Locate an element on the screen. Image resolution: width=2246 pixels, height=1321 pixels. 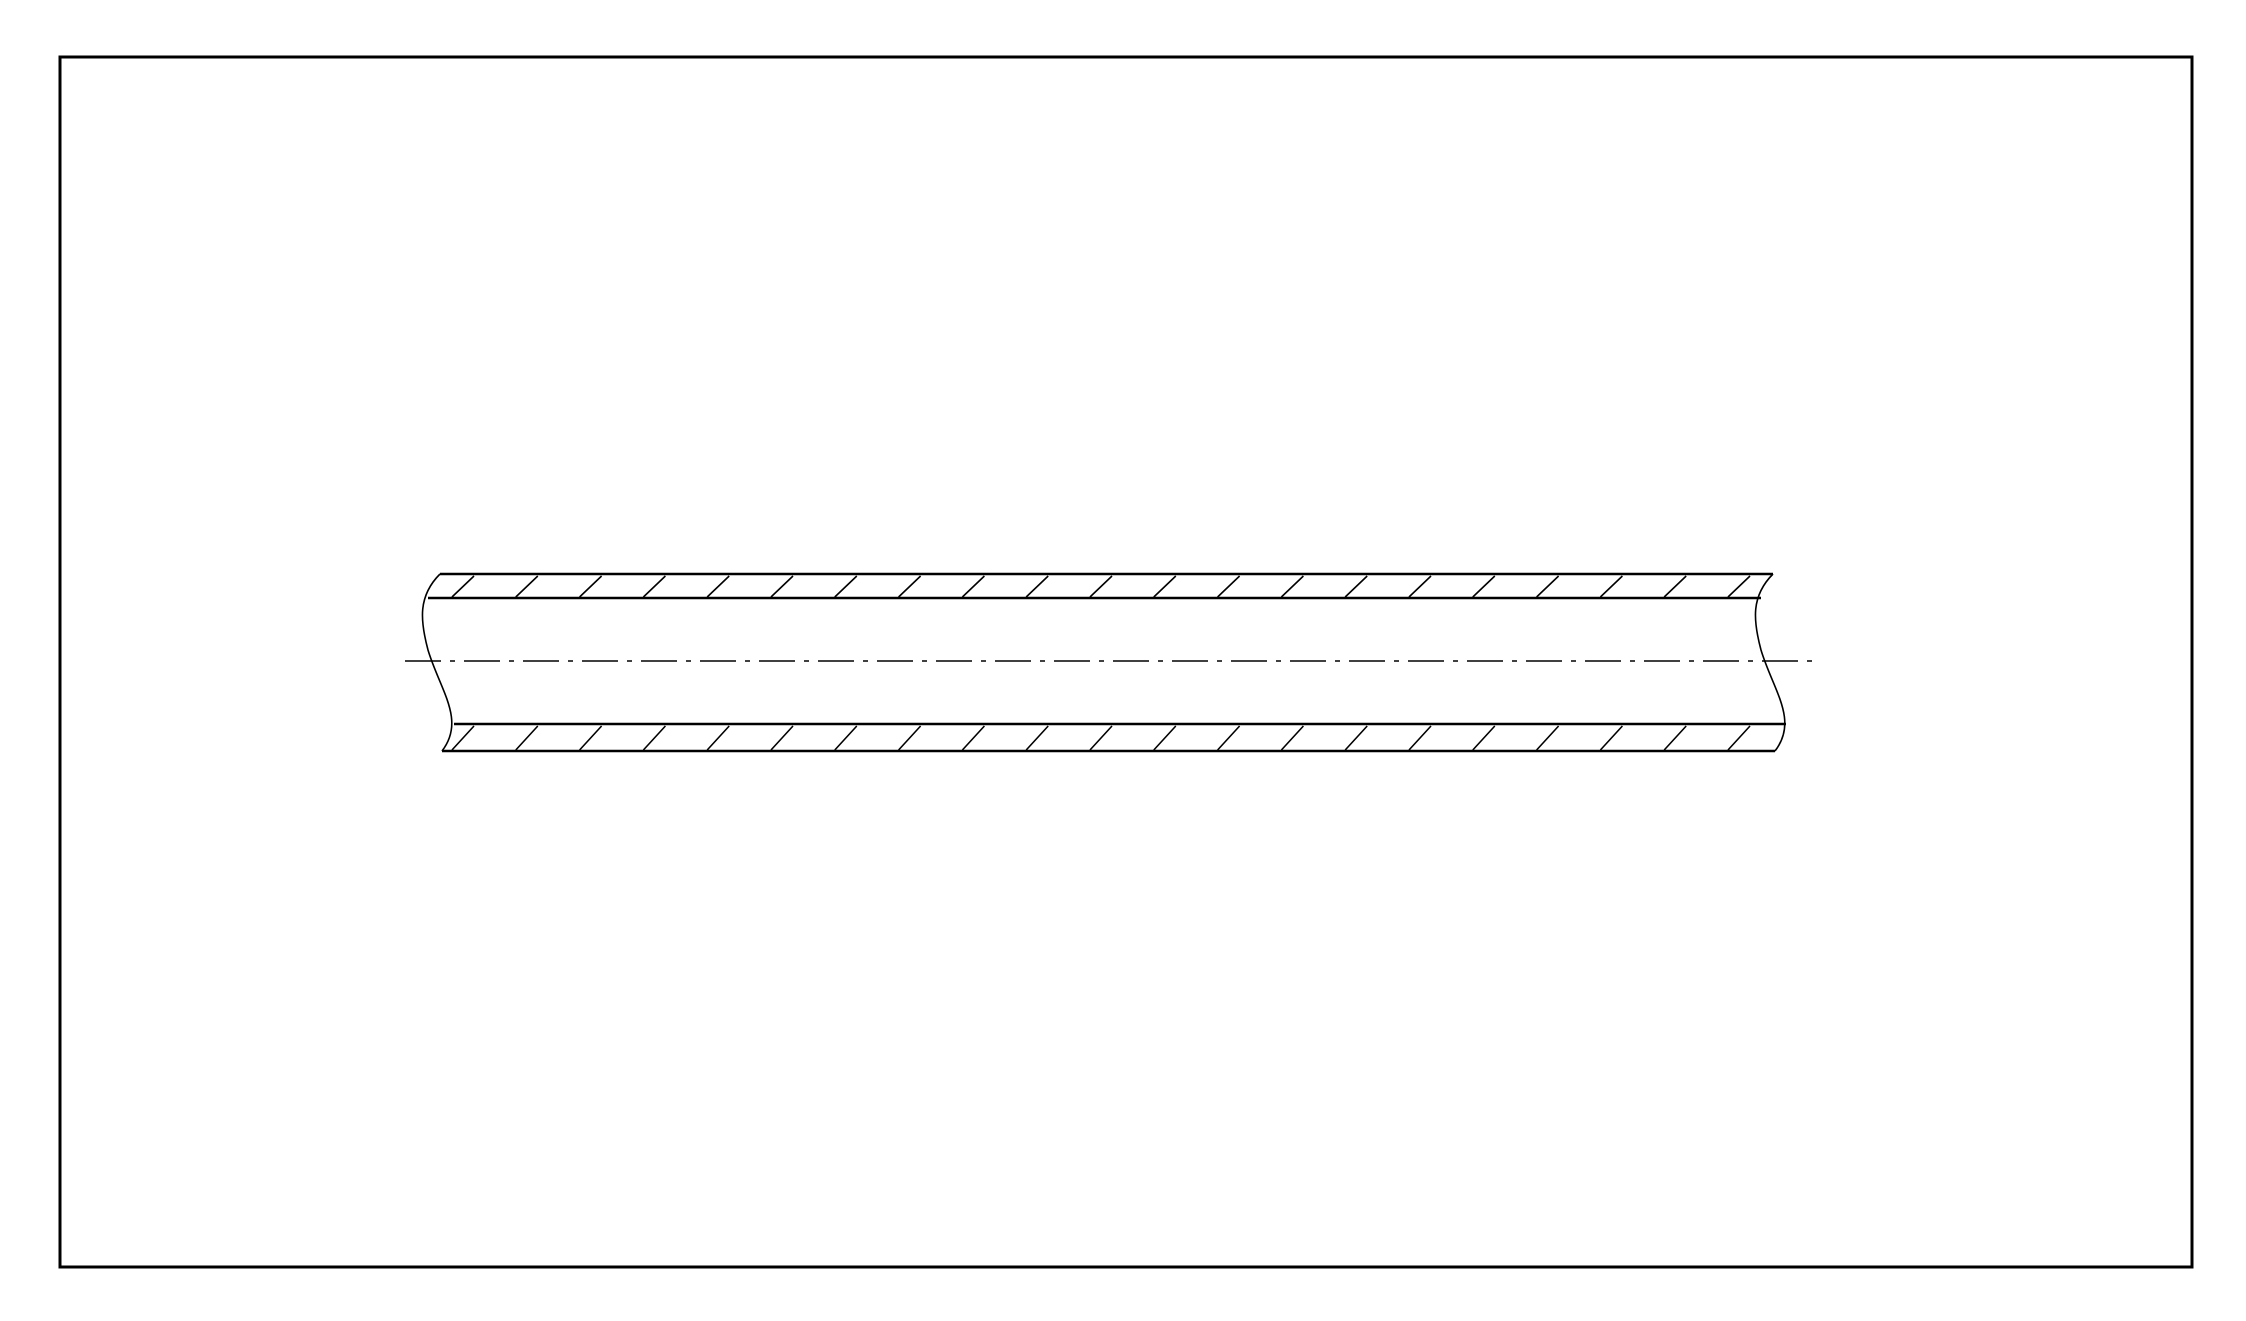
right-break-line is located at coordinates (1770, 662).